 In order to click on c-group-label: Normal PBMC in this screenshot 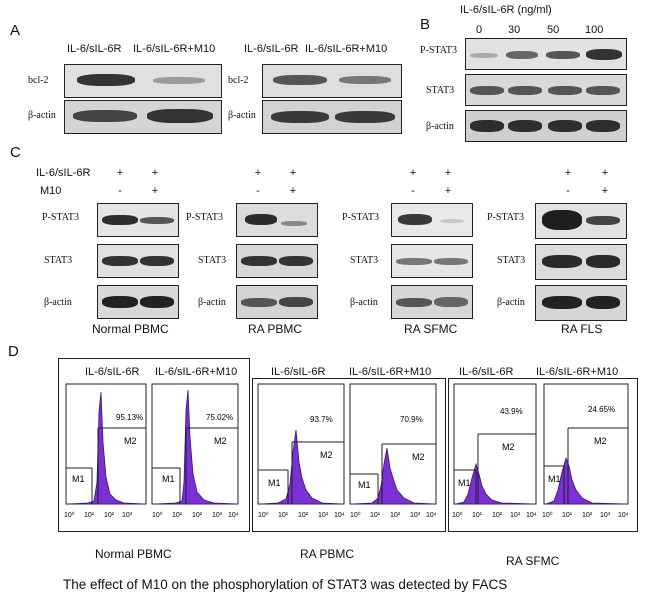, I will do `click(130, 329)`.